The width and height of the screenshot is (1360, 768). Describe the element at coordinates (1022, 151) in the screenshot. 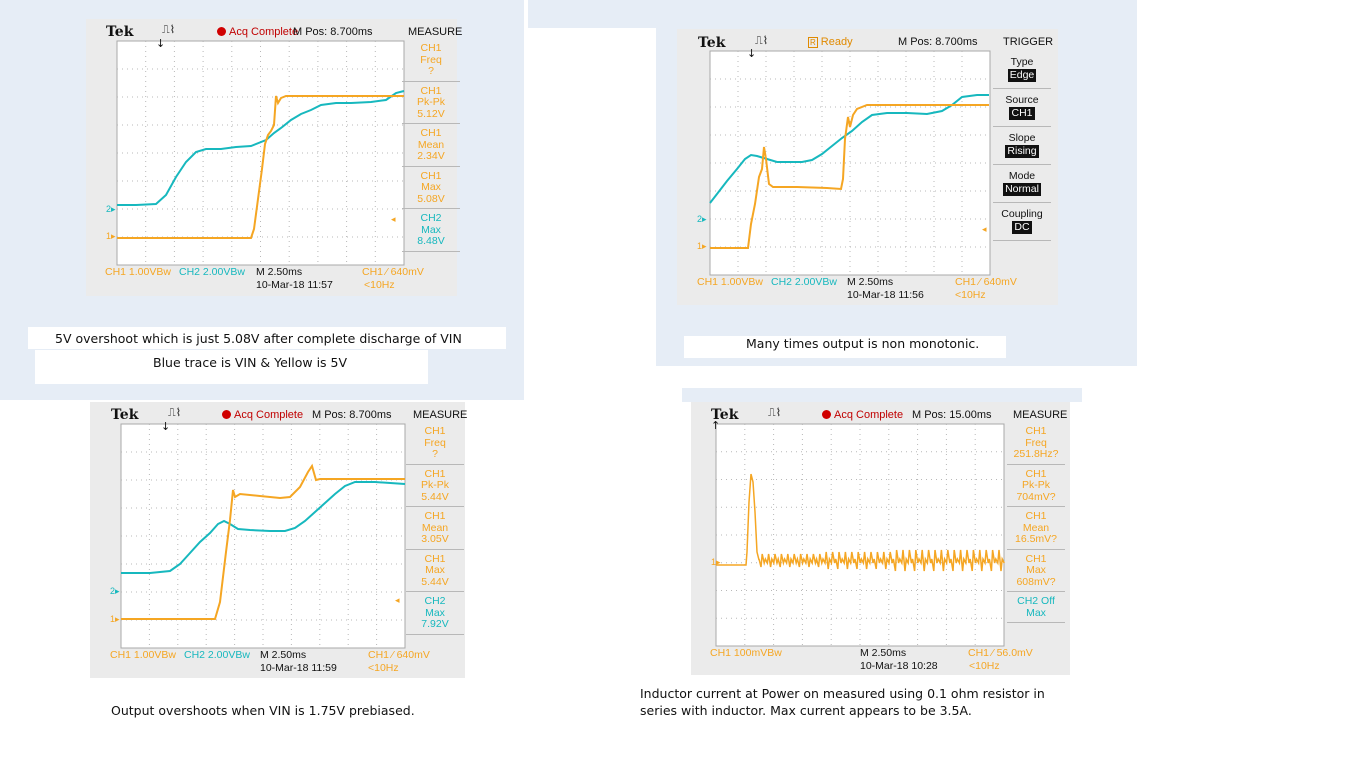

I see `menu-item-line: Rising` at that location.